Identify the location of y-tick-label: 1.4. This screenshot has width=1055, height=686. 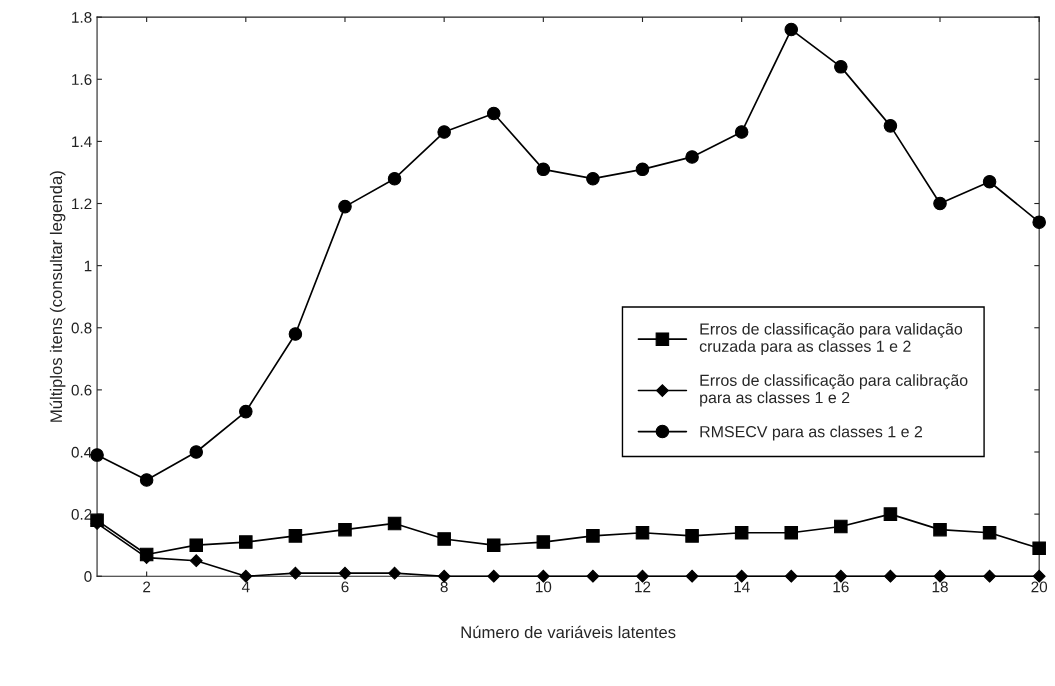
(82, 141).